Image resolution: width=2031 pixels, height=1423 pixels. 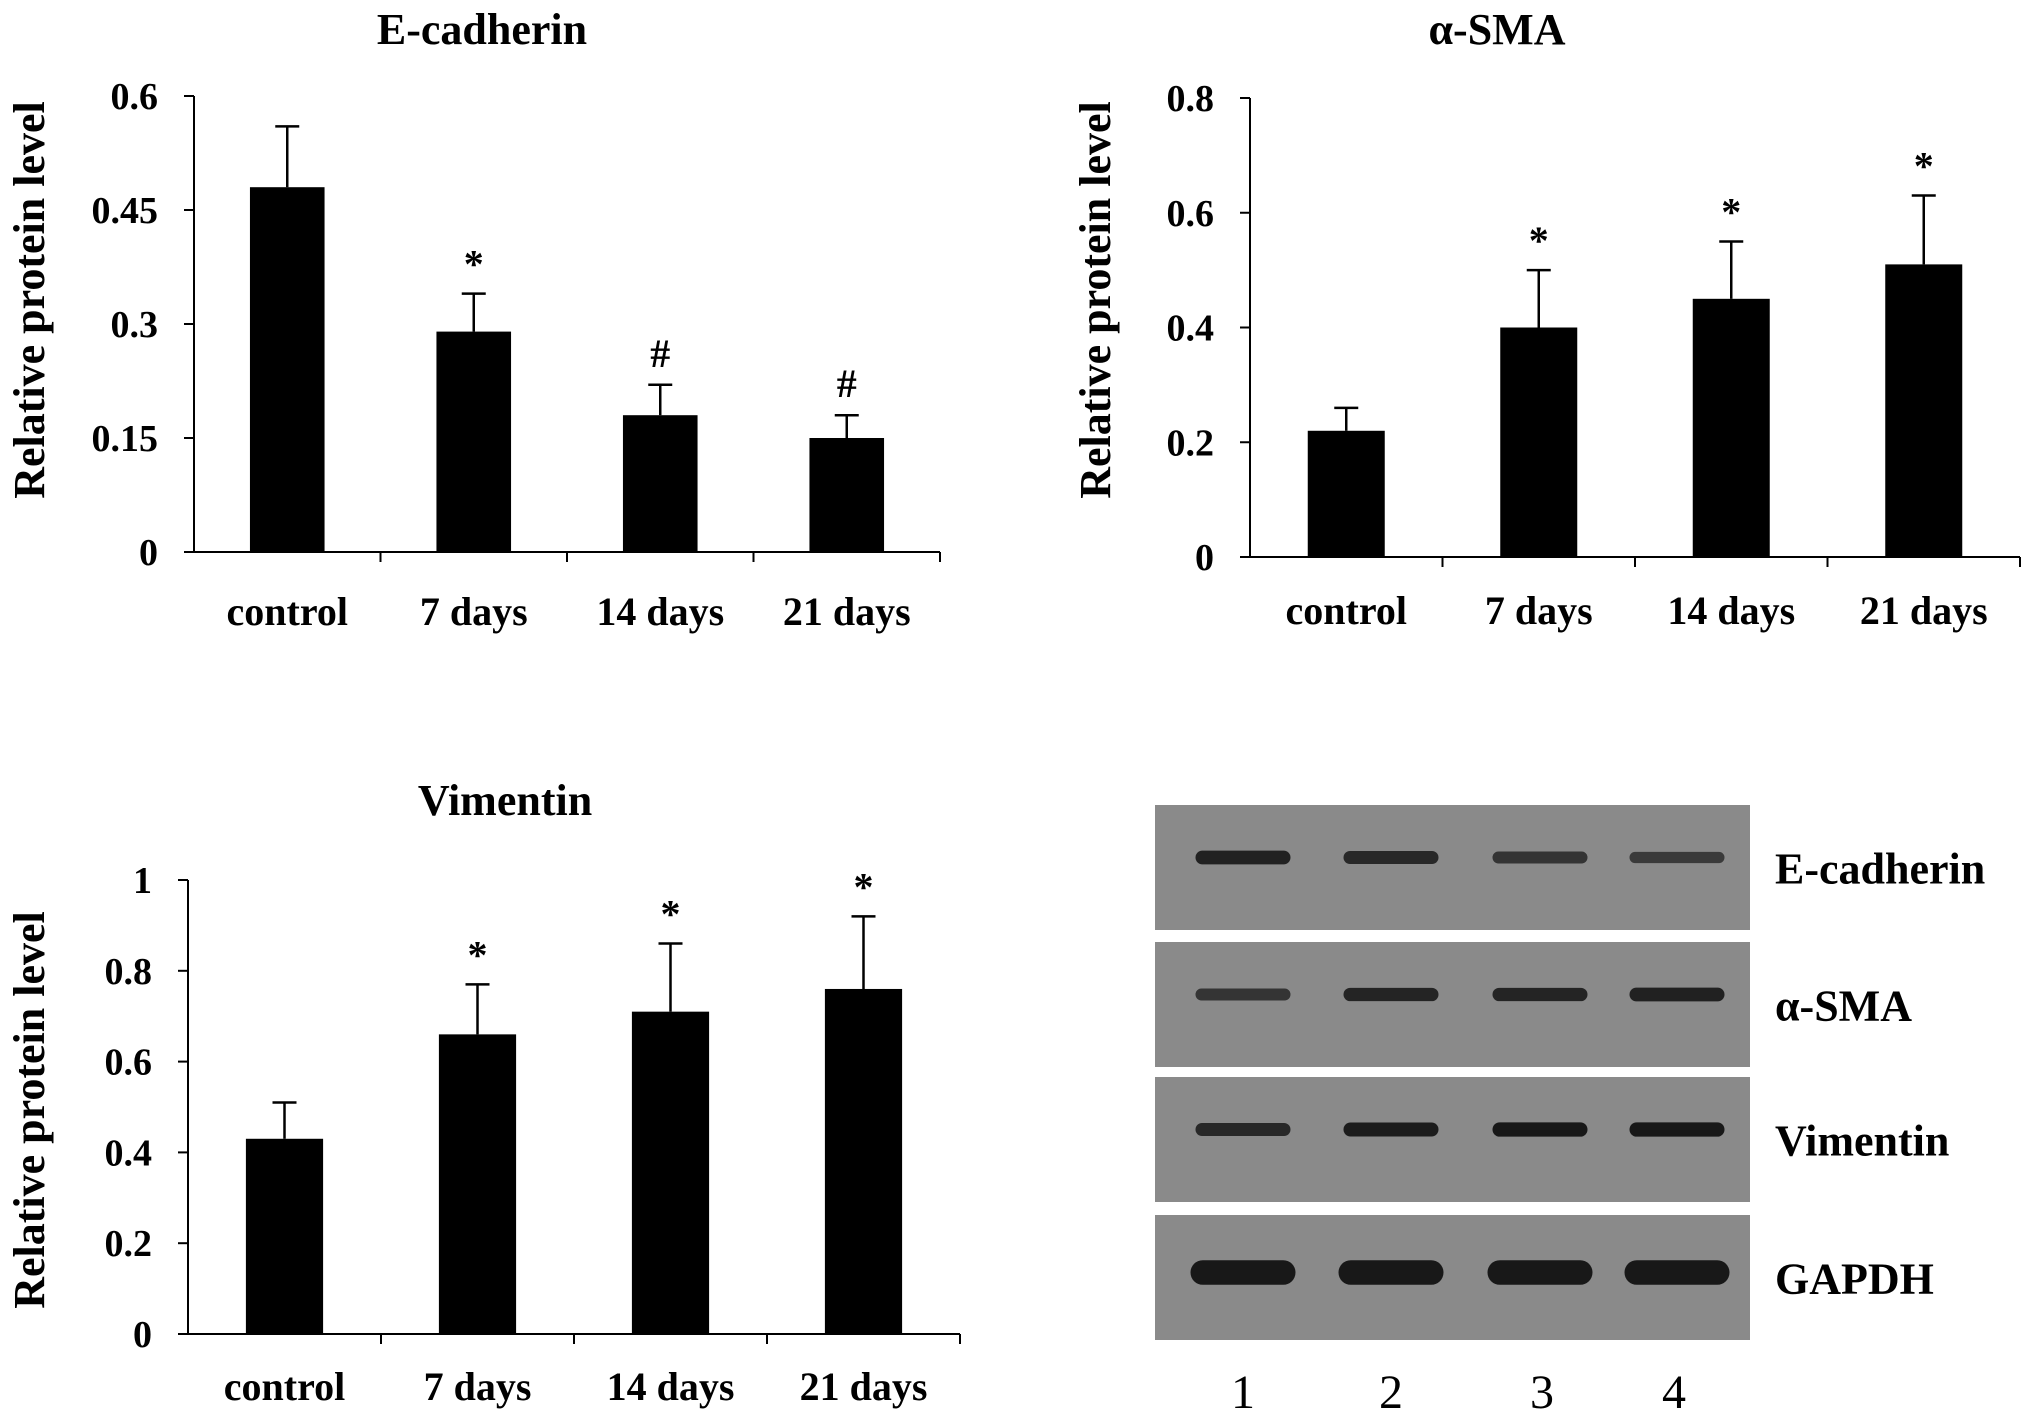 What do you see at coordinates (1497, 29) in the screenshot?
I see `chart-title: α-SMA` at bounding box center [1497, 29].